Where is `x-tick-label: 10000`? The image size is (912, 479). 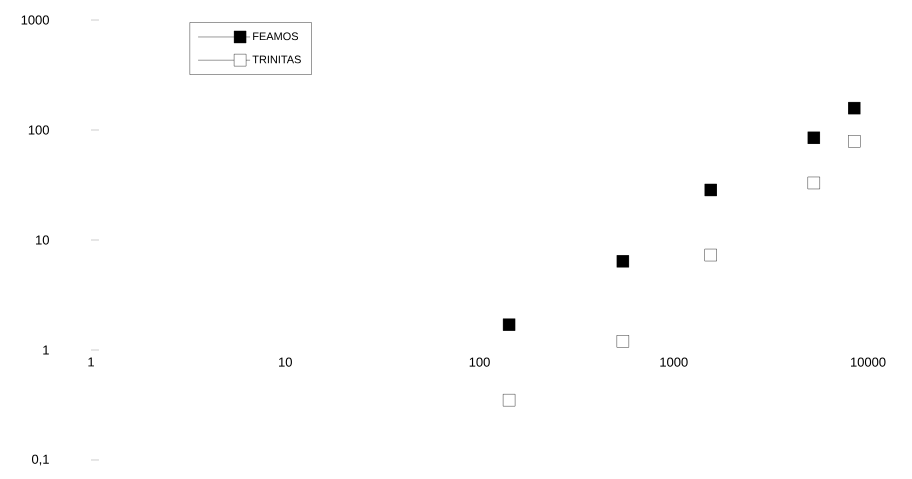 x-tick-label: 10000 is located at coordinates (868, 362).